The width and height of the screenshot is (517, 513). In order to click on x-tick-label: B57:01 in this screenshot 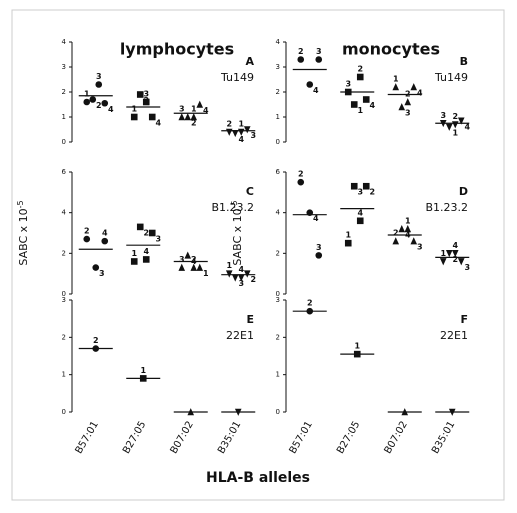, I will do `click(87, 438)`.